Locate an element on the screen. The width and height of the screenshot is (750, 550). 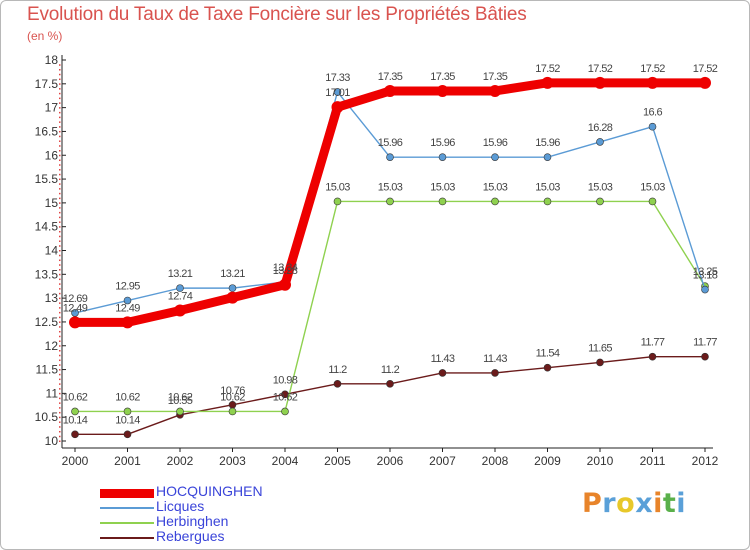
data-label: 13.18 is located at coordinates (705, 276).